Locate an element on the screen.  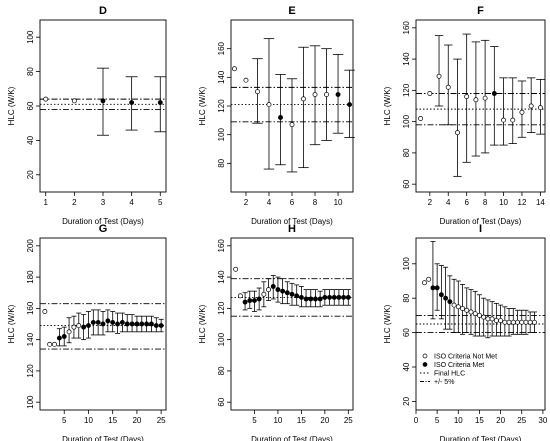
x-tick-label: 12 is located at coordinates (522, 202).